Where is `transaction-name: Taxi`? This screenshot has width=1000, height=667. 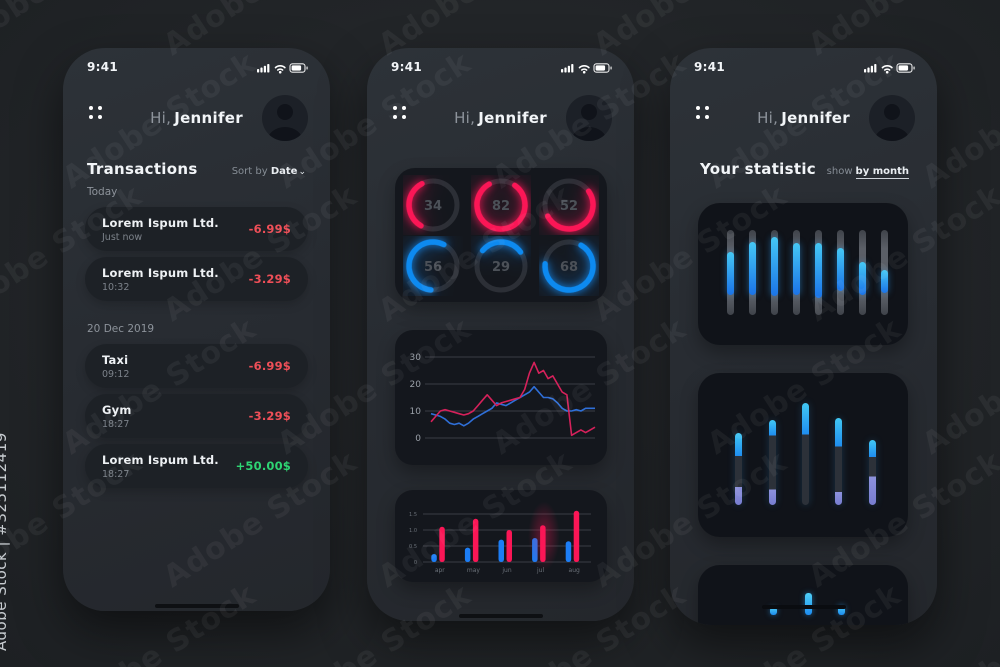 transaction-name: Taxi is located at coordinates (115, 359).